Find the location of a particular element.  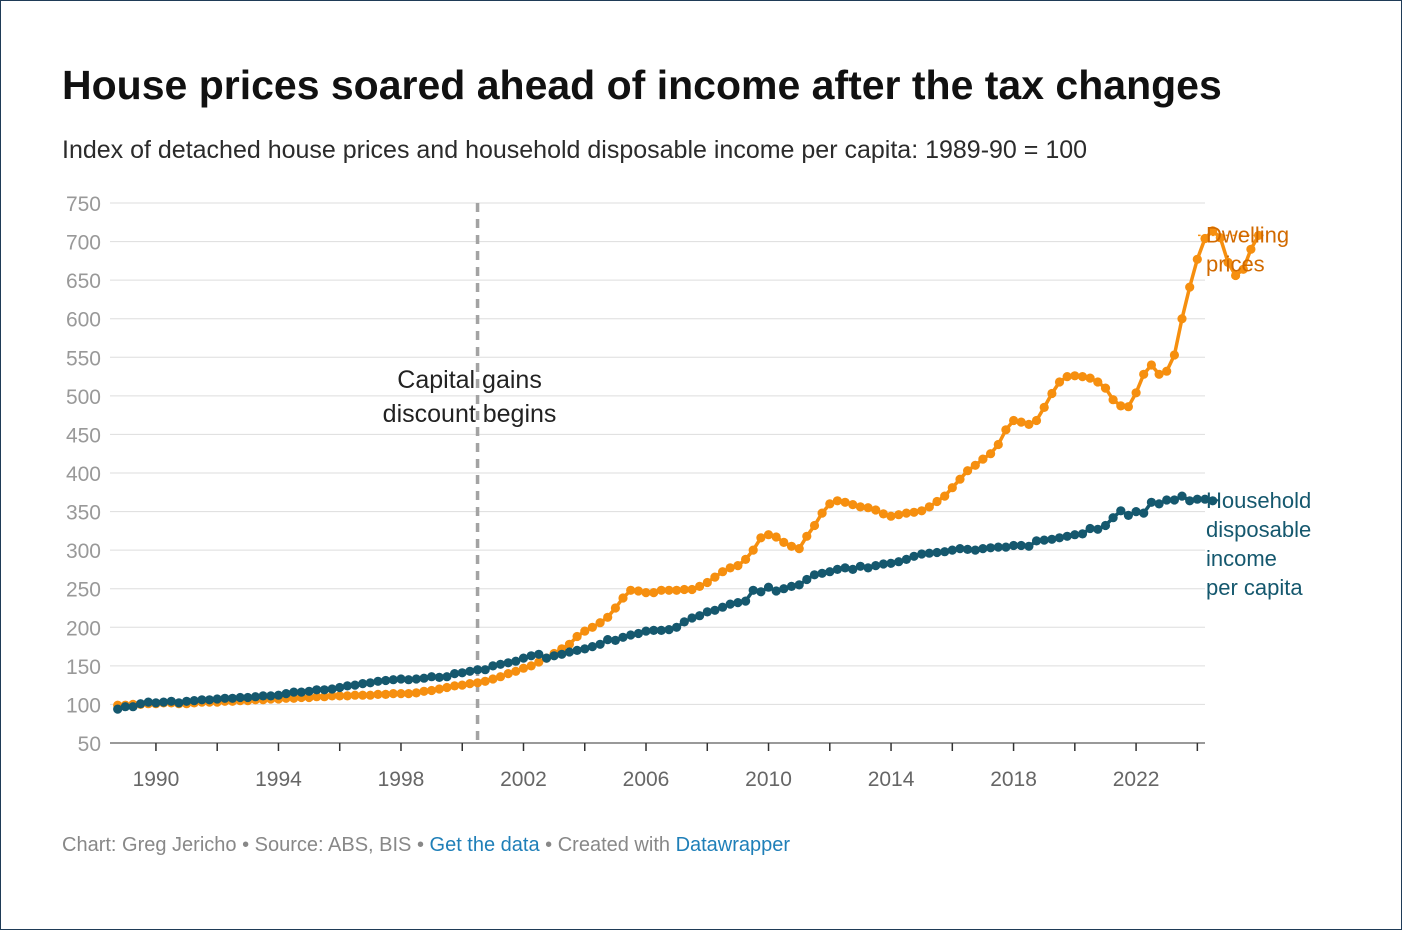

y-tick-label: 450 is located at coordinates (83, 435).